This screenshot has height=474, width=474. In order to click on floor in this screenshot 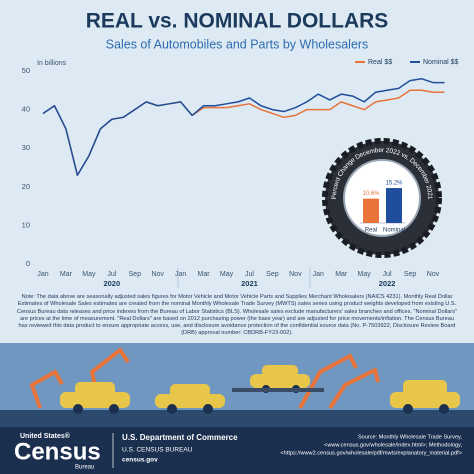, I will do `click(237, 418)`.